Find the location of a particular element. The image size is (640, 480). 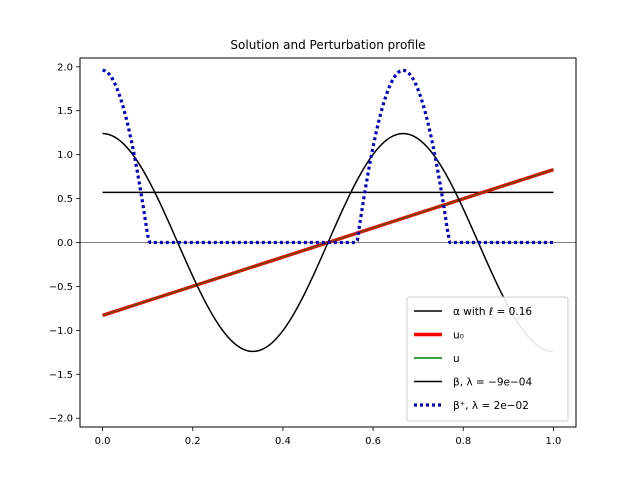

y-tick-label: 0.5 is located at coordinates (65, 199).